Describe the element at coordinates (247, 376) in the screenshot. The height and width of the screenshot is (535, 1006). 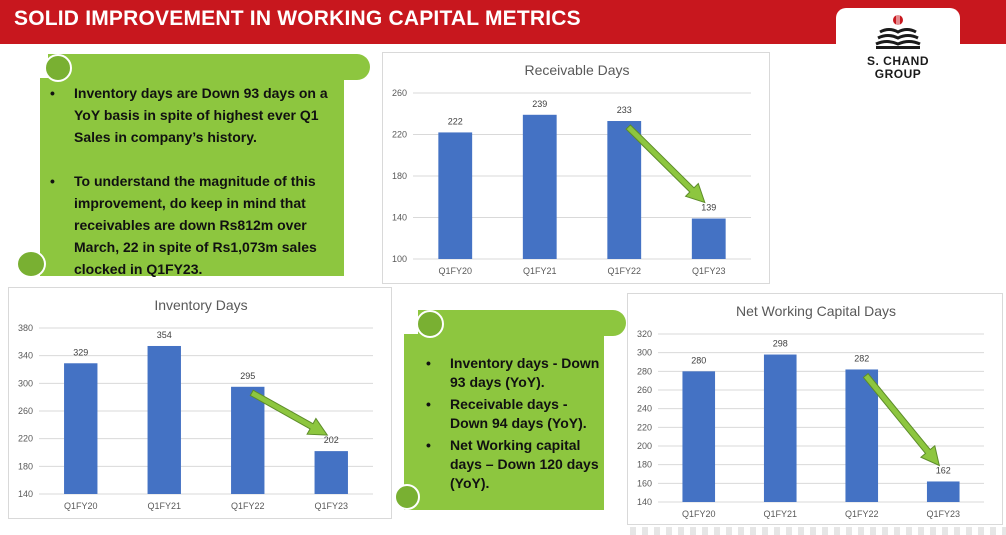
I see `data-label: 295` at that location.